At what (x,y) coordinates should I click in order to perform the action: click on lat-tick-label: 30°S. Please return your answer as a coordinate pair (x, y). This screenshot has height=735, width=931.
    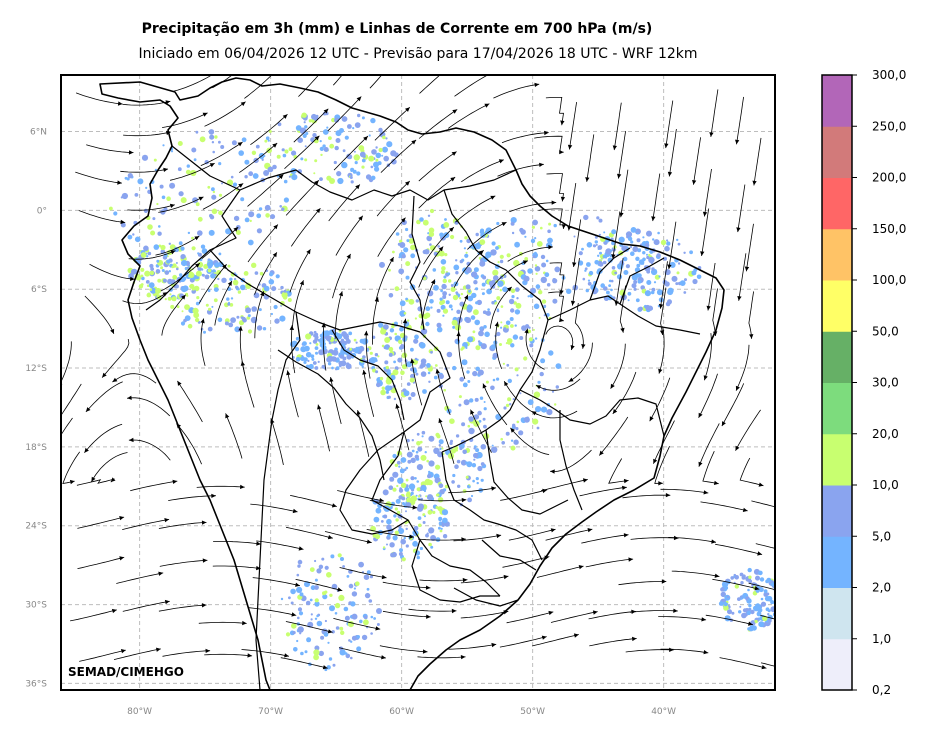
    Looking at the image, I should click on (36, 606).